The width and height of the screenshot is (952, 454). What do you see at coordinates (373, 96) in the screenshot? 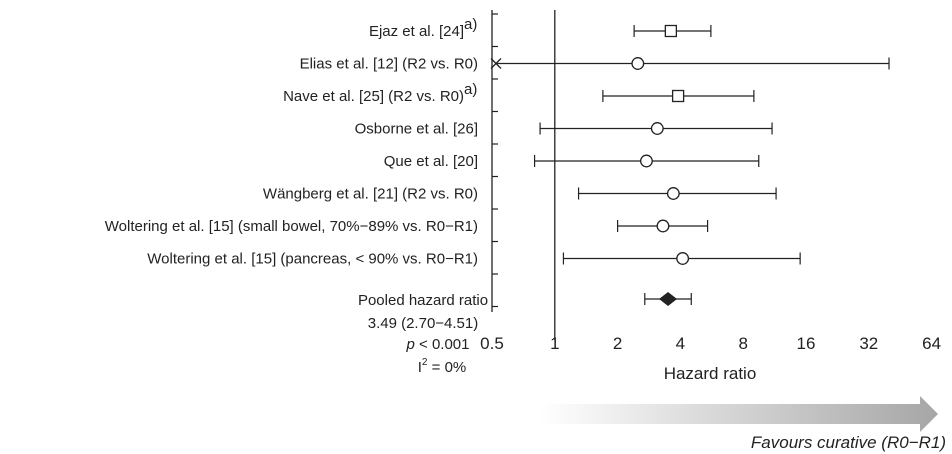
I see `study-label: Nave et al. [25] (R2 vs. R0)` at bounding box center [373, 96].